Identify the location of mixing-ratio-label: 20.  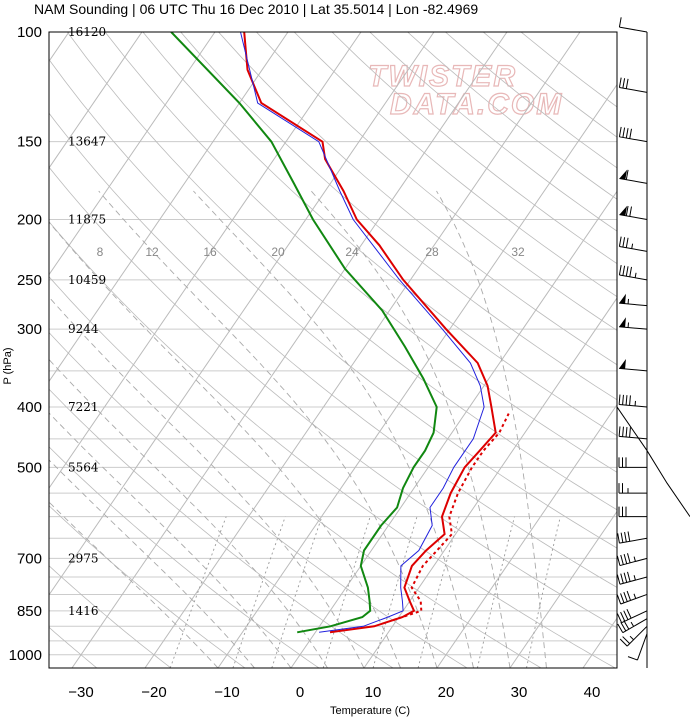
(278, 252).